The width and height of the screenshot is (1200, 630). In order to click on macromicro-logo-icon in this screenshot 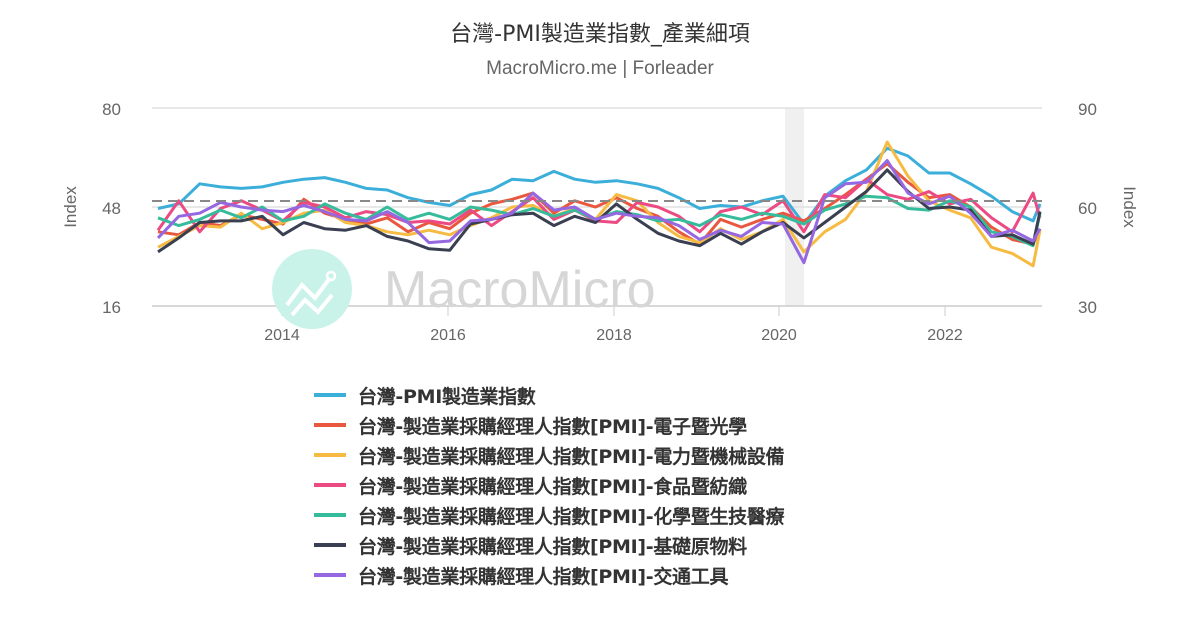, I will do `click(312, 289)`.